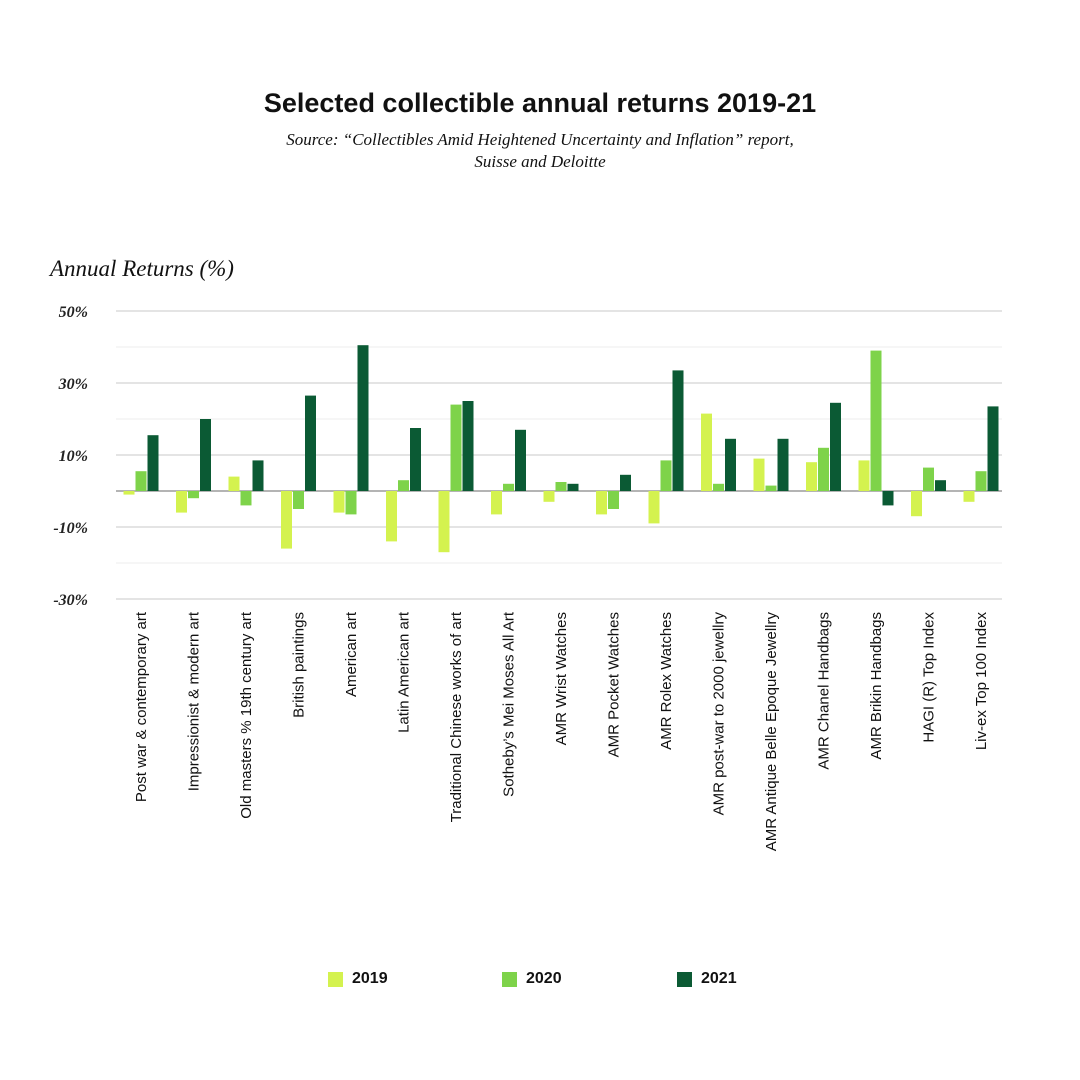  I want to click on x-tick-label: AMR post-war to 2000 jewellry, so click(719, 714).